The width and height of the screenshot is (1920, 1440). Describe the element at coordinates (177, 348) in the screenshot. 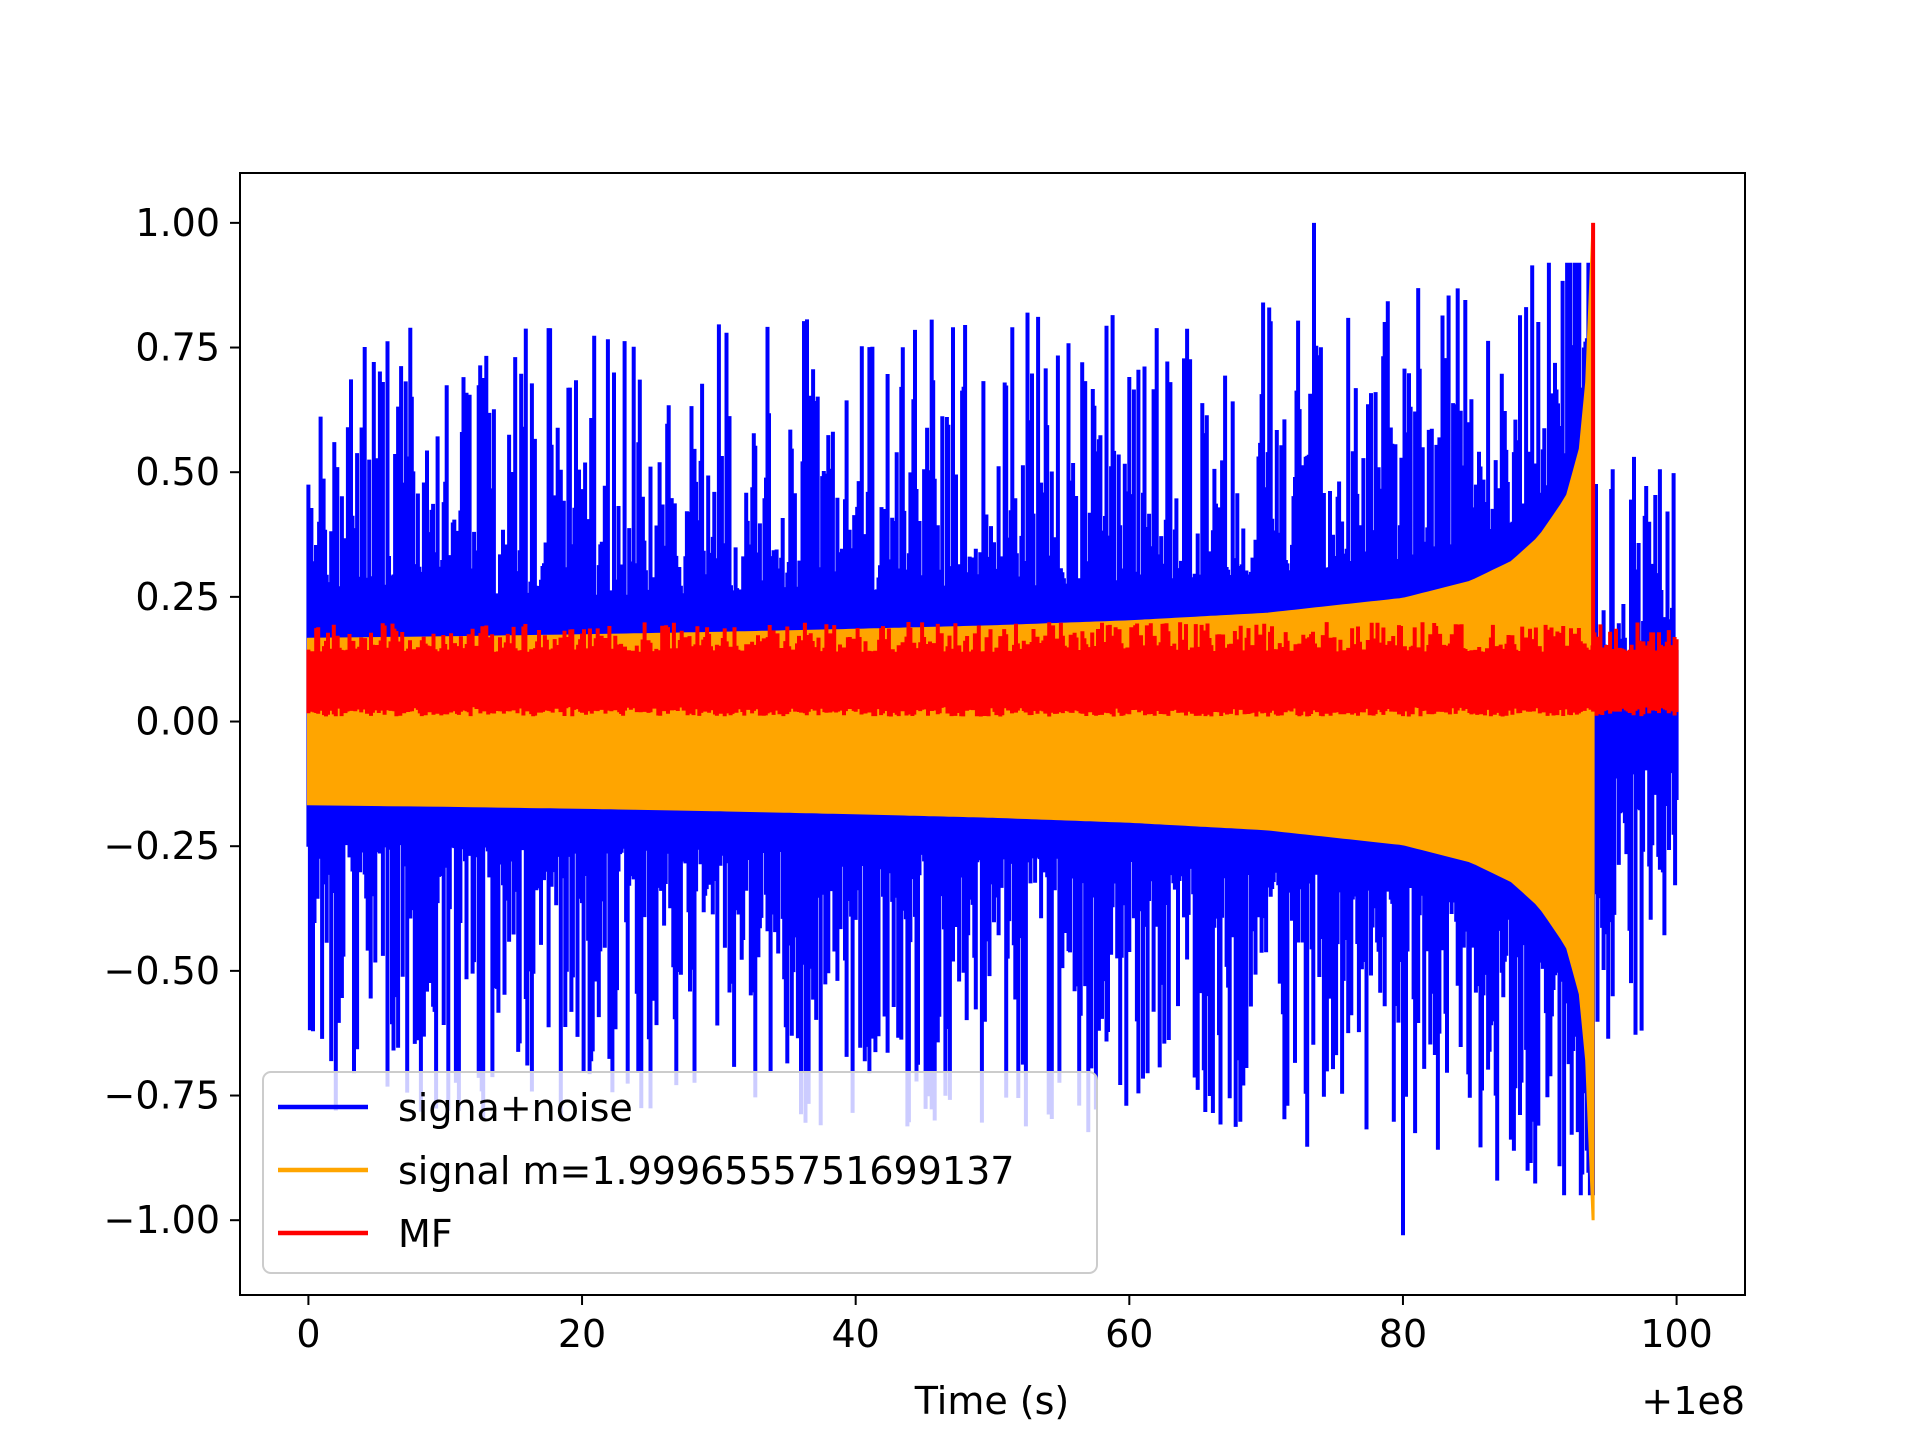

I see `y-tick-label: 0.75` at that location.